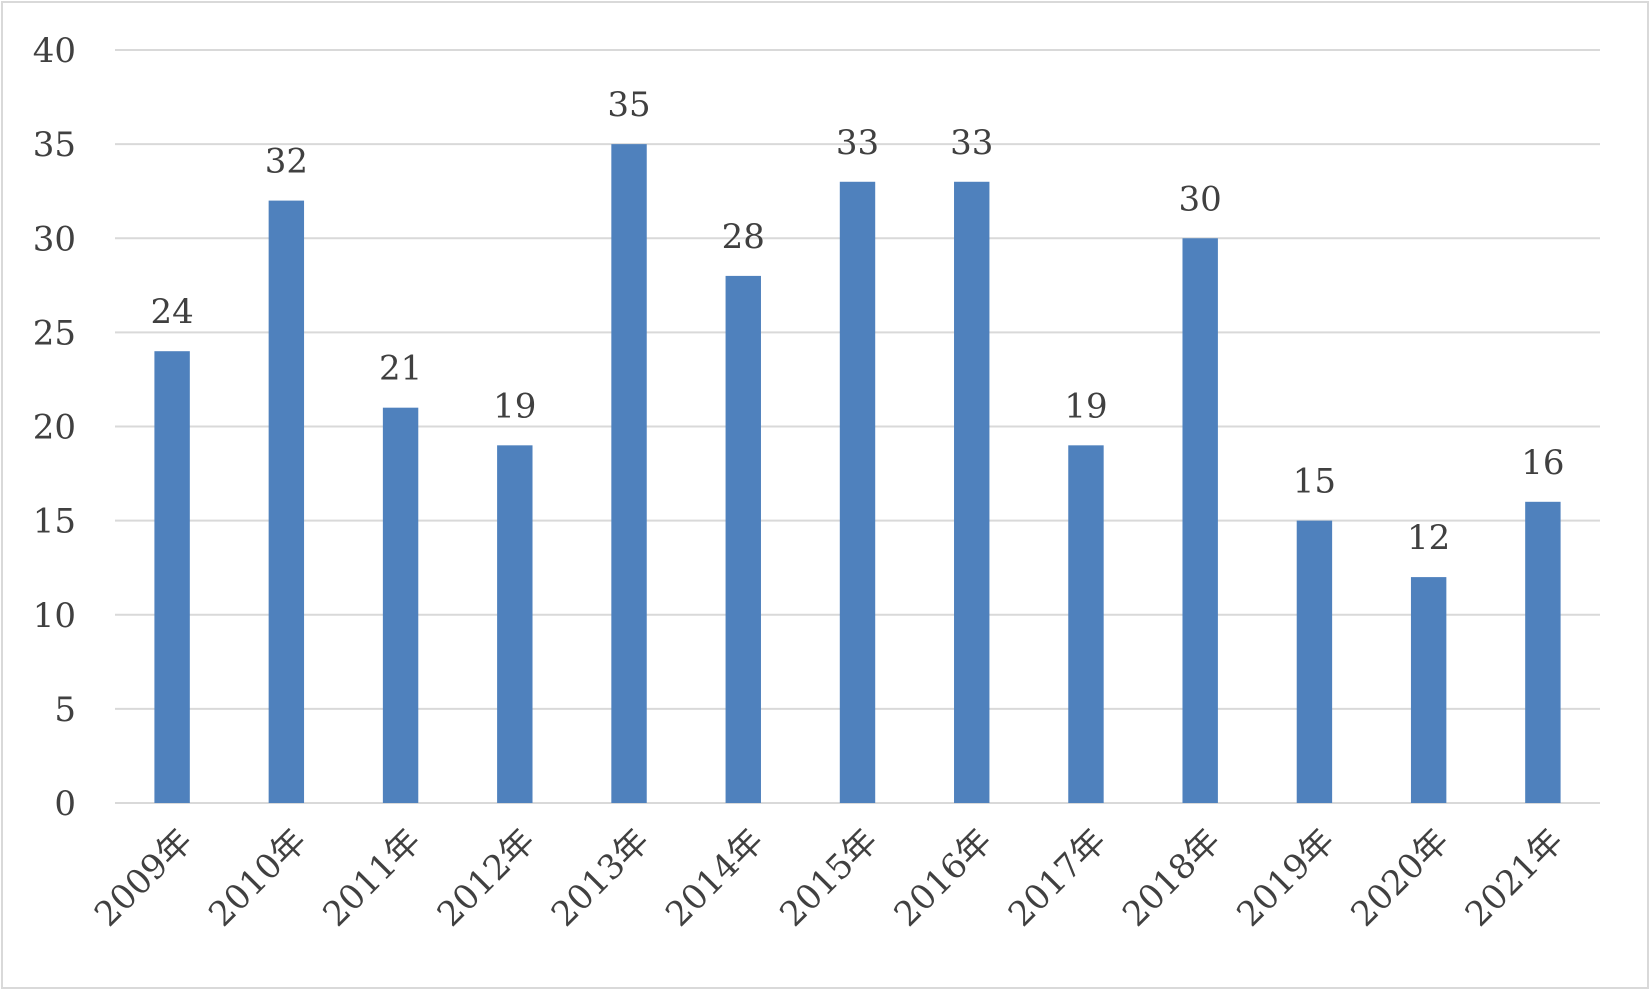  Describe the element at coordinates (1314, 661) in the screenshot. I see `bar-2019年` at that location.